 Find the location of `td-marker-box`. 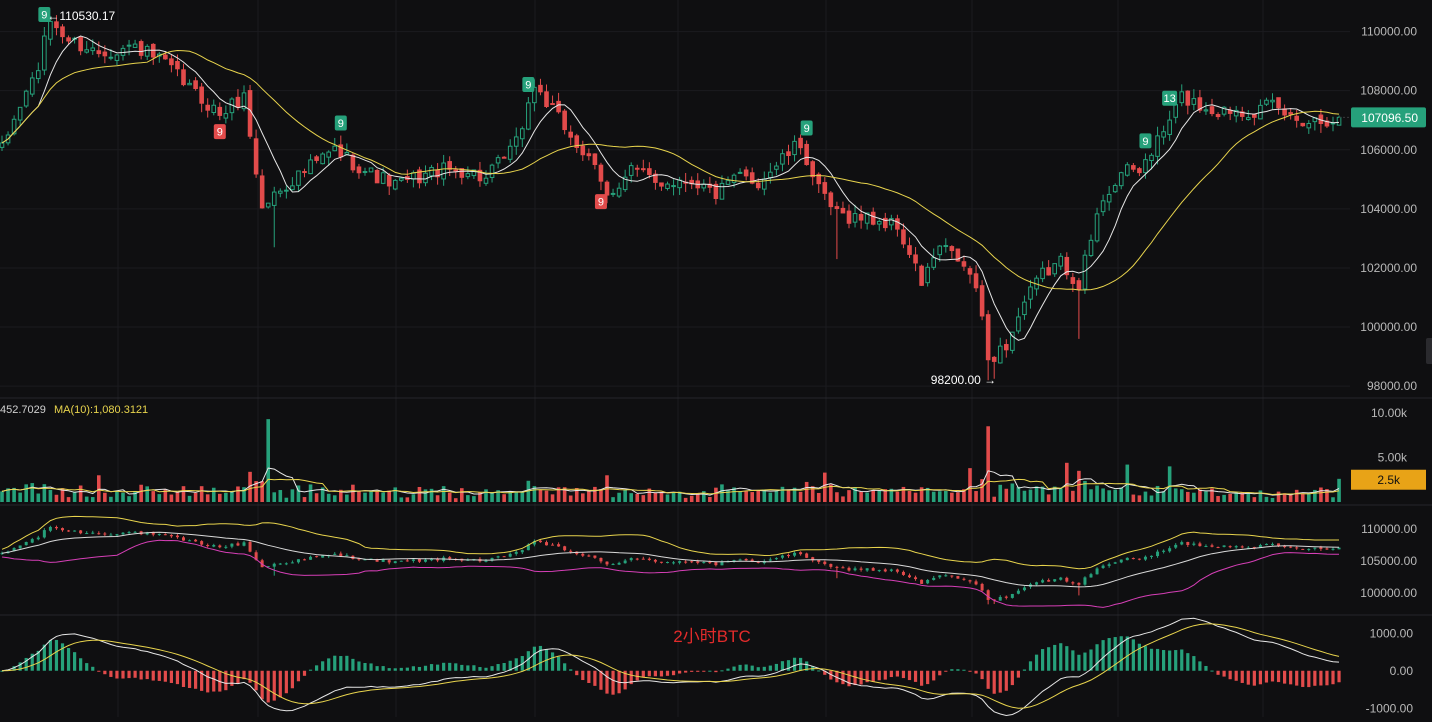

td-marker-box is located at coordinates (340, 123).